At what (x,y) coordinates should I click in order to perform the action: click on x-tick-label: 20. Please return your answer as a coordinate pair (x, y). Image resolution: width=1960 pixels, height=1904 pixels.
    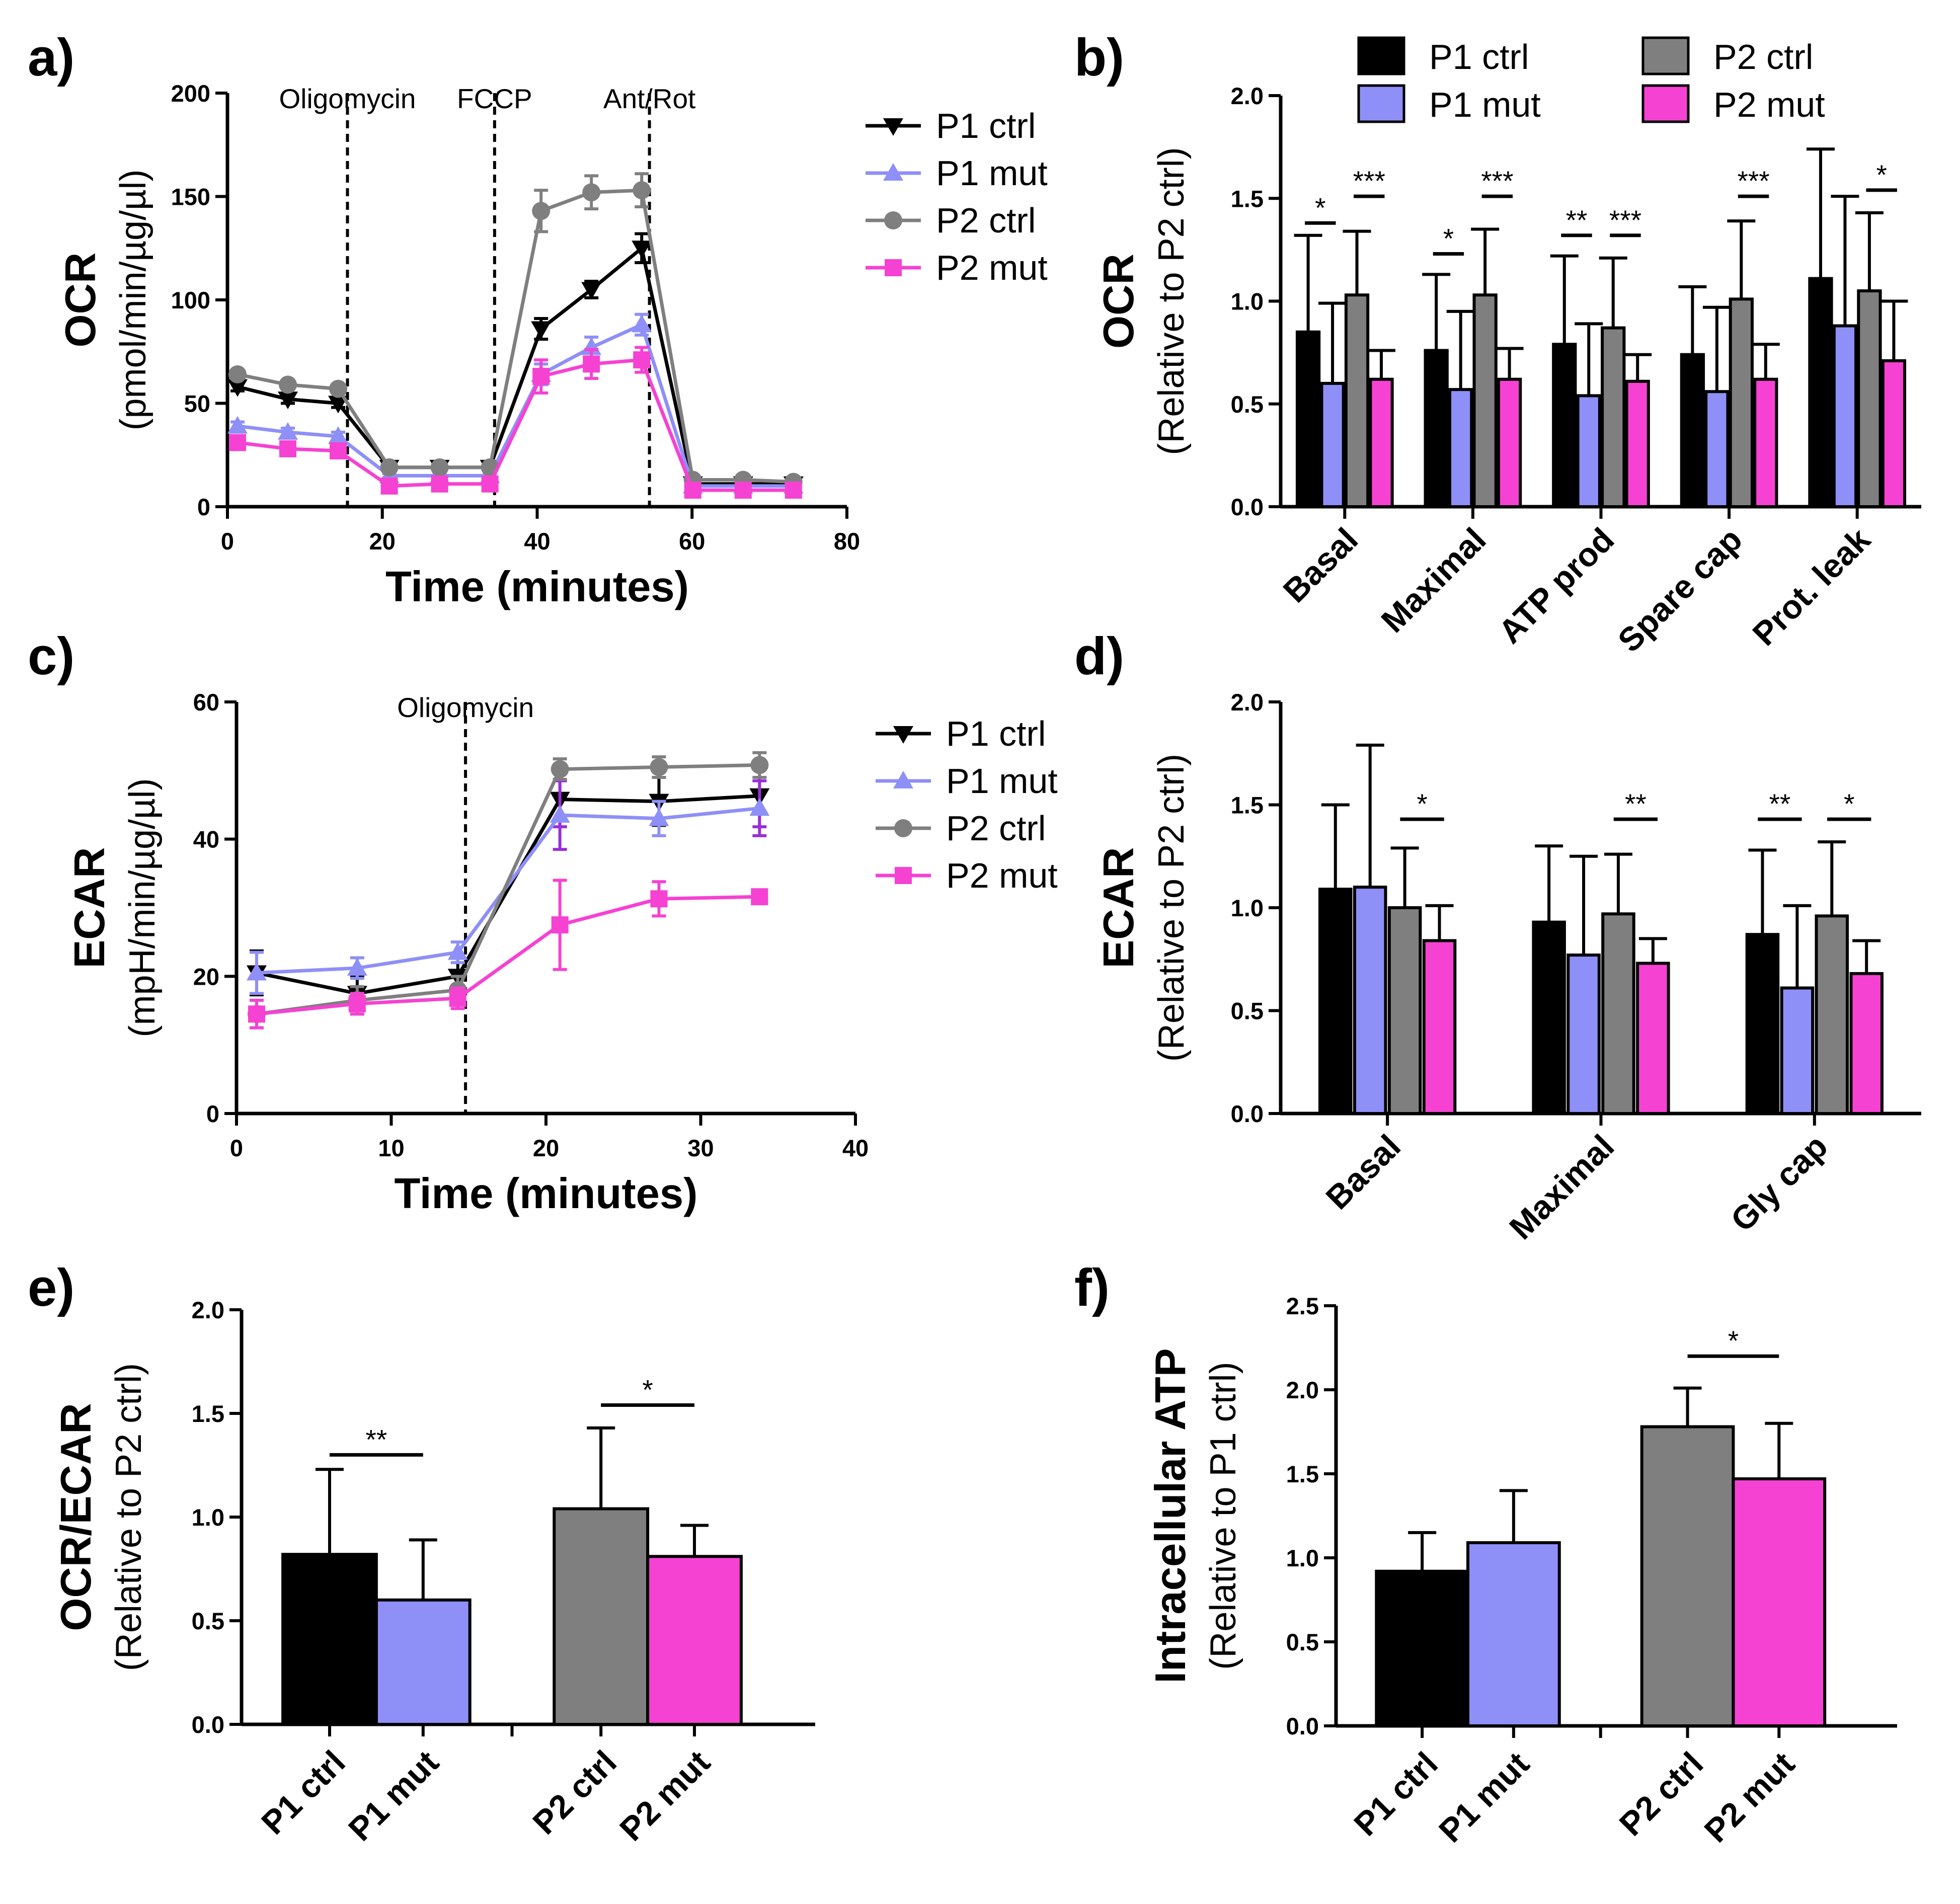
    Looking at the image, I should click on (382, 541).